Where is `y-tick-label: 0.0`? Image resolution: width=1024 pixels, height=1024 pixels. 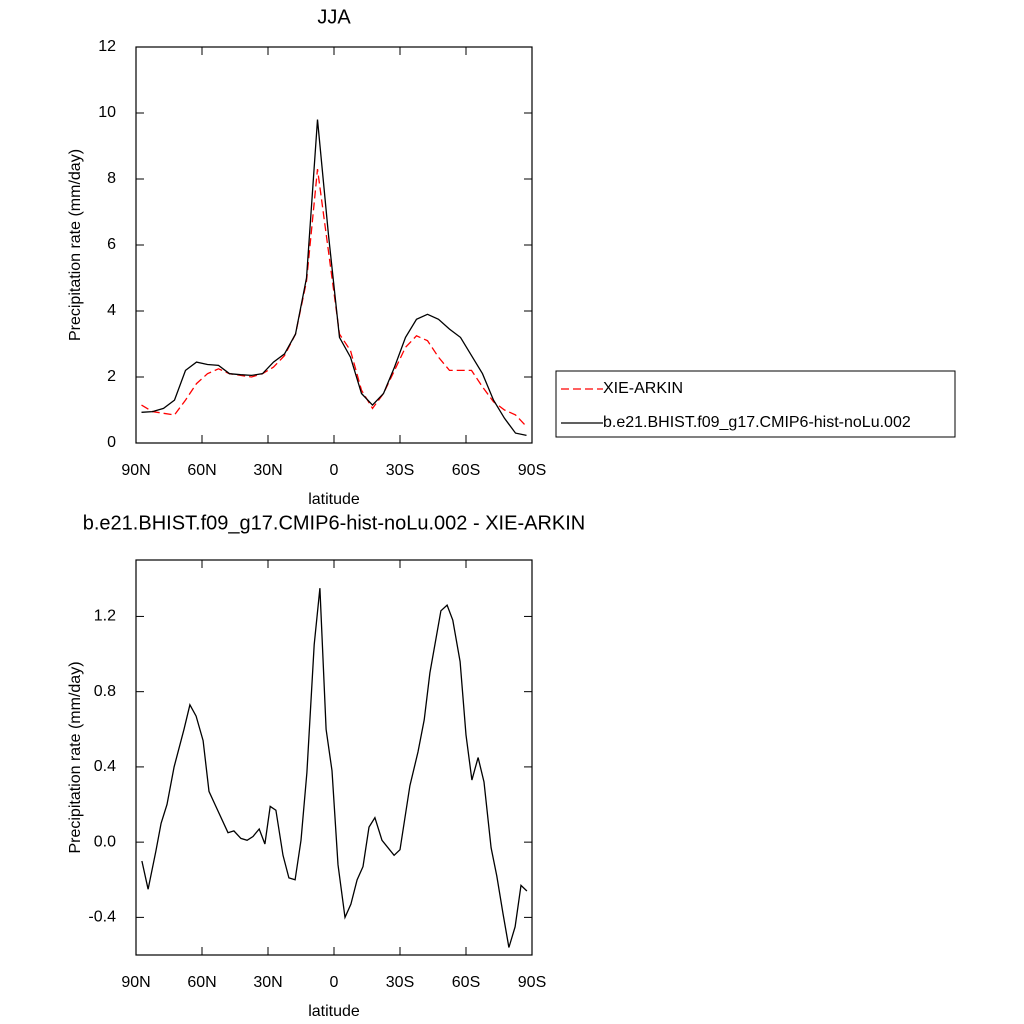 y-tick-label: 0.0 is located at coordinates (105, 841).